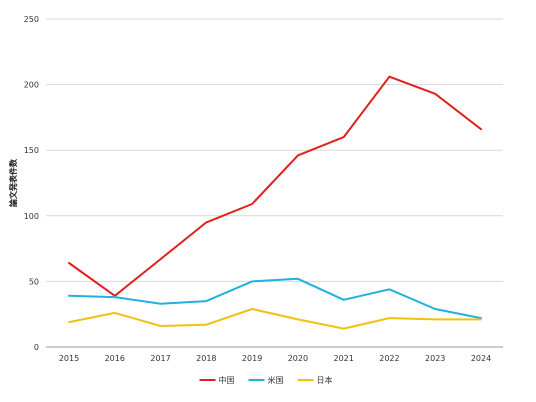 Image resolution: width=536 pixels, height=402 pixels. What do you see at coordinates (343, 358) in the screenshot?
I see `x-tick-label: 2021` at bounding box center [343, 358].